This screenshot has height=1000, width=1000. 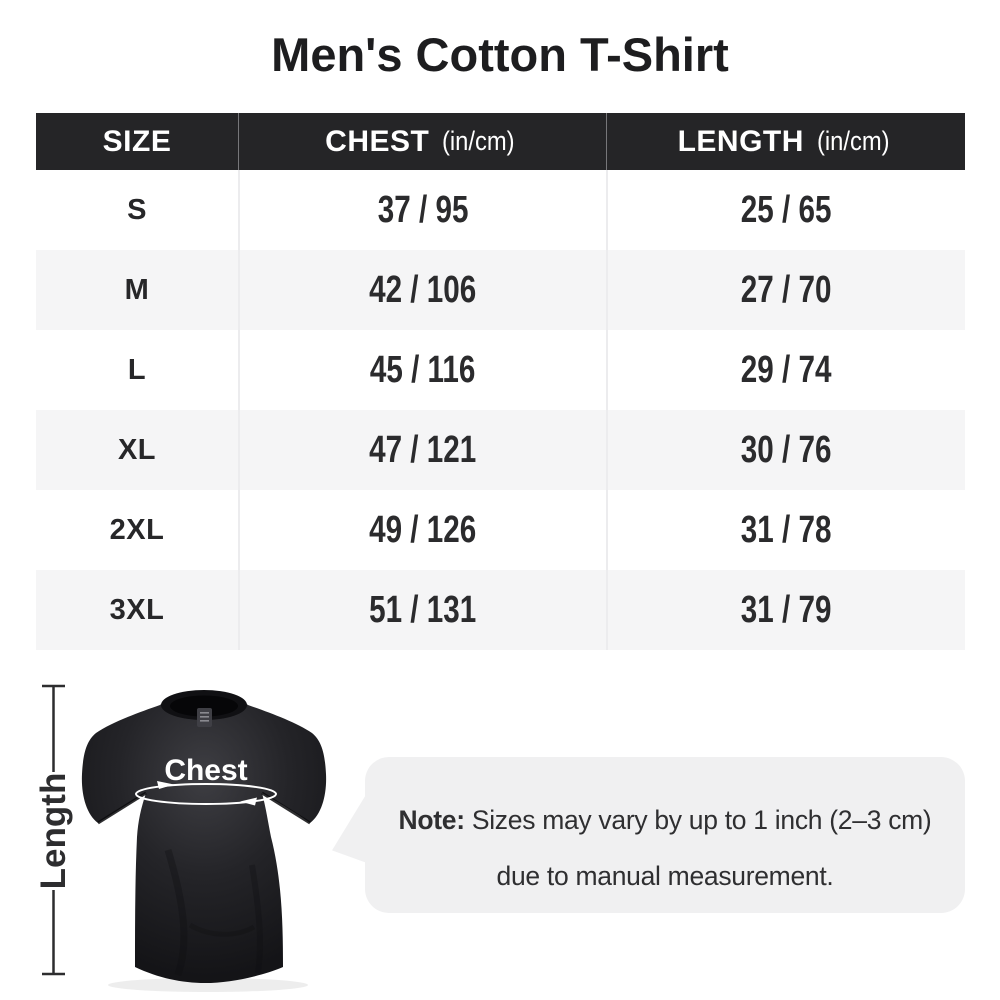 I want to click on chest-cell: 45 / 116, so click(x=422, y=370).